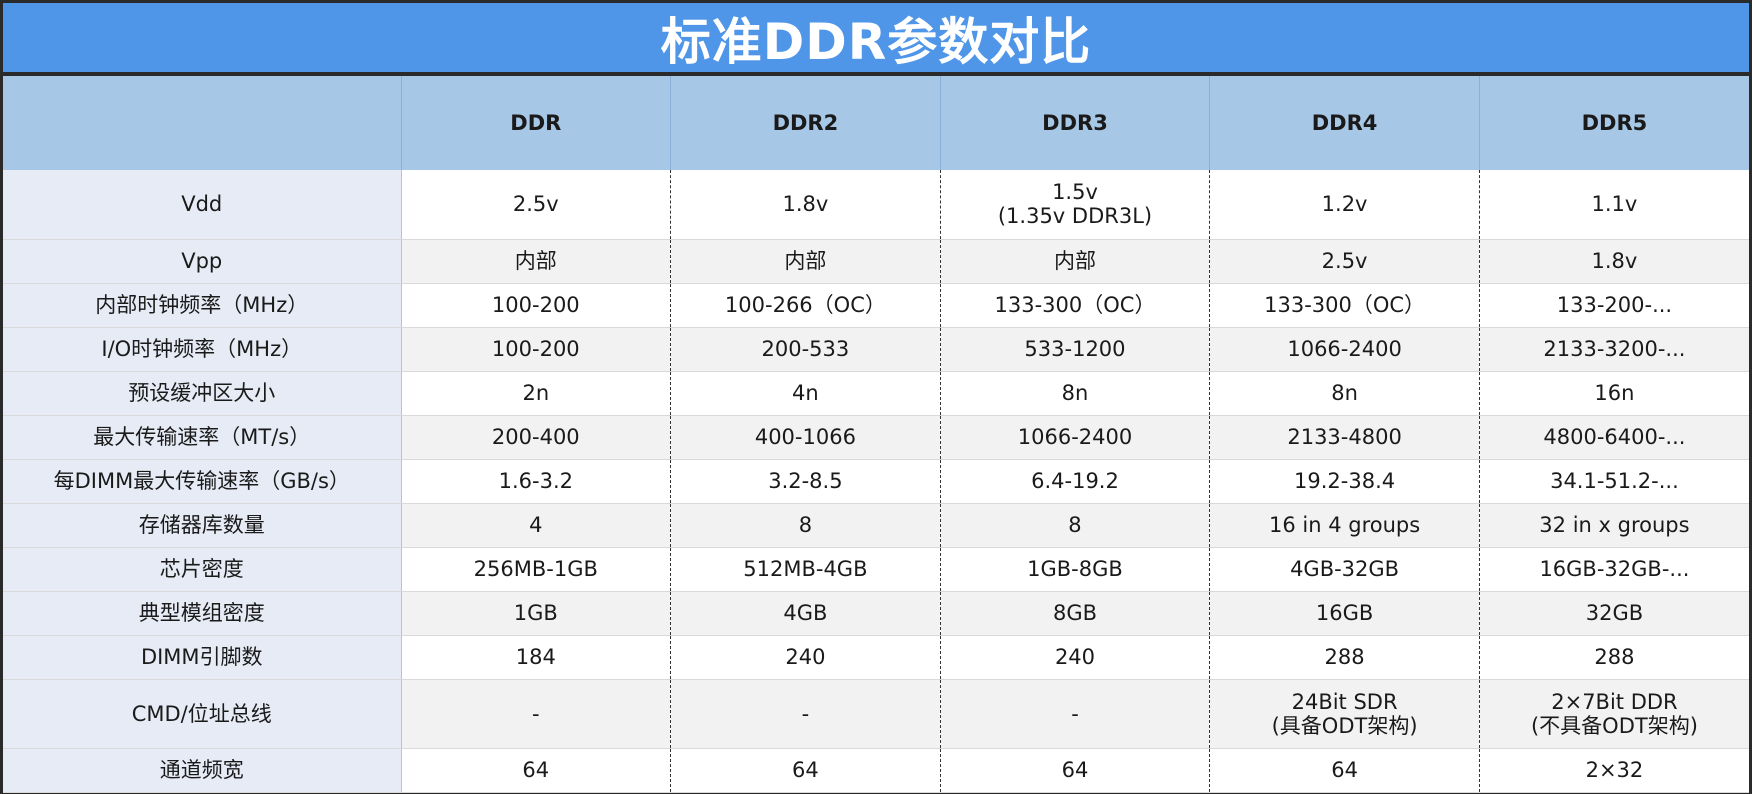 Image resolution: width=1752 pixels, height=794 pixels. I want to click on value-text: 1GB-8GB, so click(1075, 569).